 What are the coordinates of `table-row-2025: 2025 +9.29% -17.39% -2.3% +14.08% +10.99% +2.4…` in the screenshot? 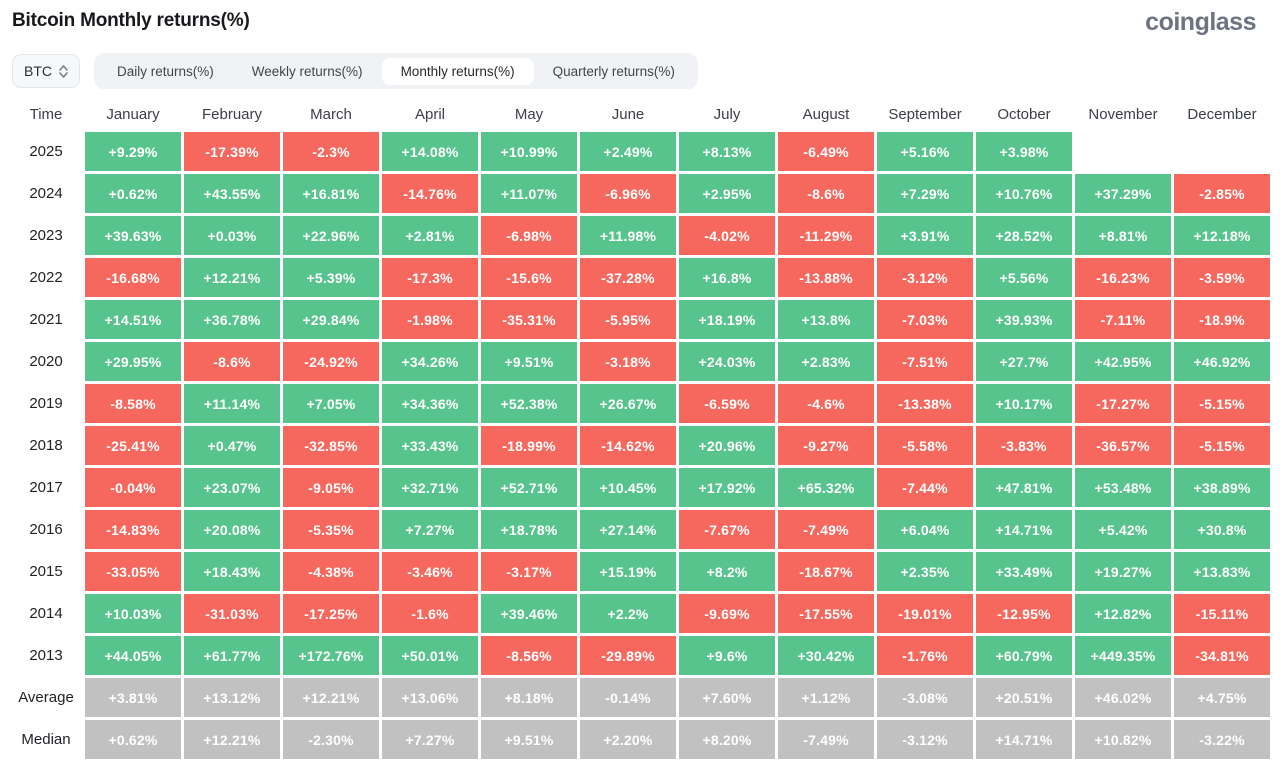 It's located at (640, 151).